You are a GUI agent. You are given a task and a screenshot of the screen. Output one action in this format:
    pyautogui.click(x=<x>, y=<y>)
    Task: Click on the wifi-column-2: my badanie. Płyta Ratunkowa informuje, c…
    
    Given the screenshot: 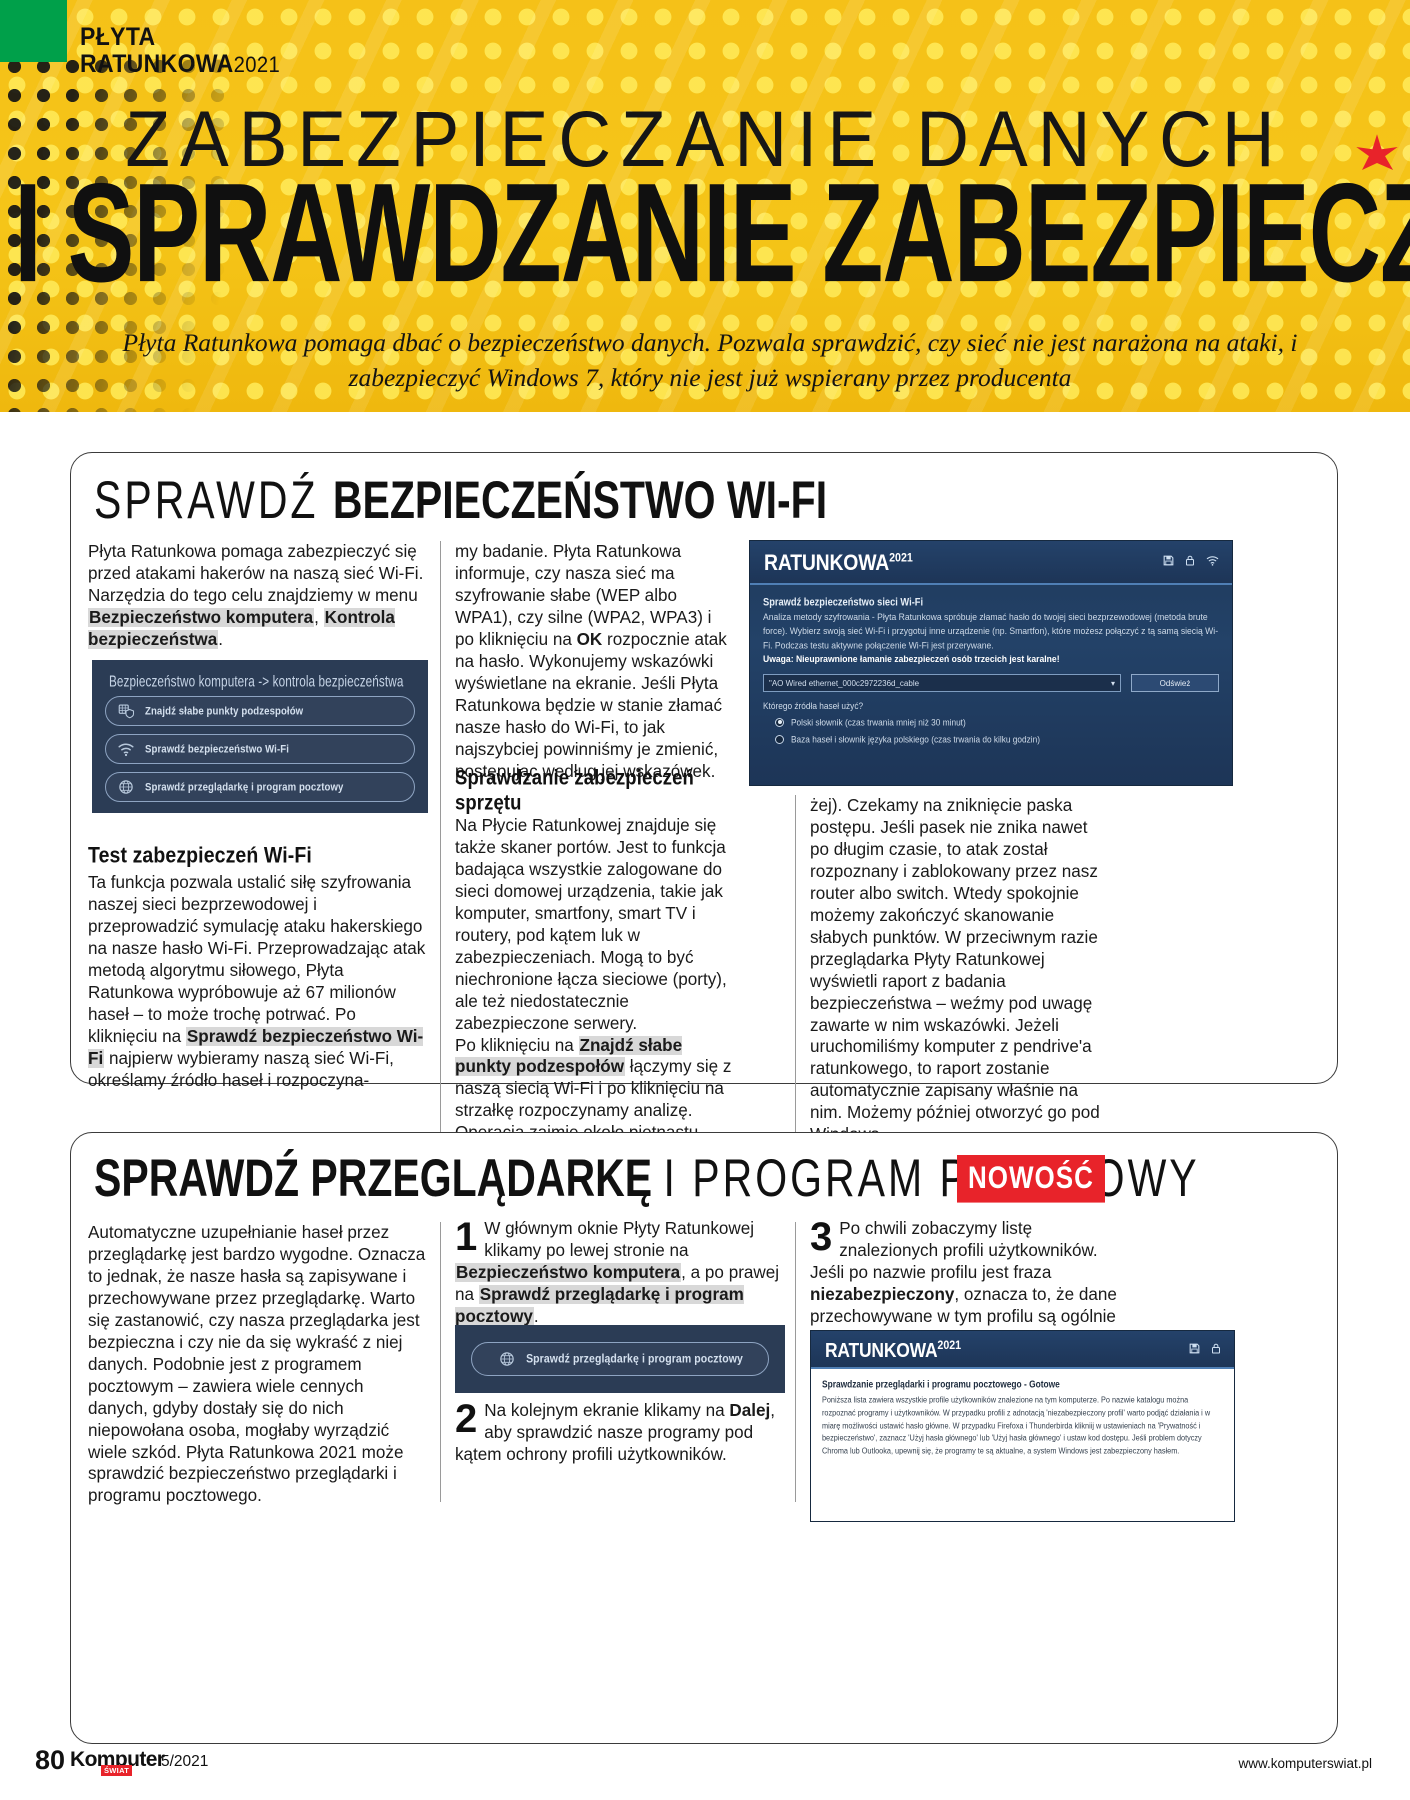 What is the action you would take?
    pyautogui.click(x=595, y=661)
    